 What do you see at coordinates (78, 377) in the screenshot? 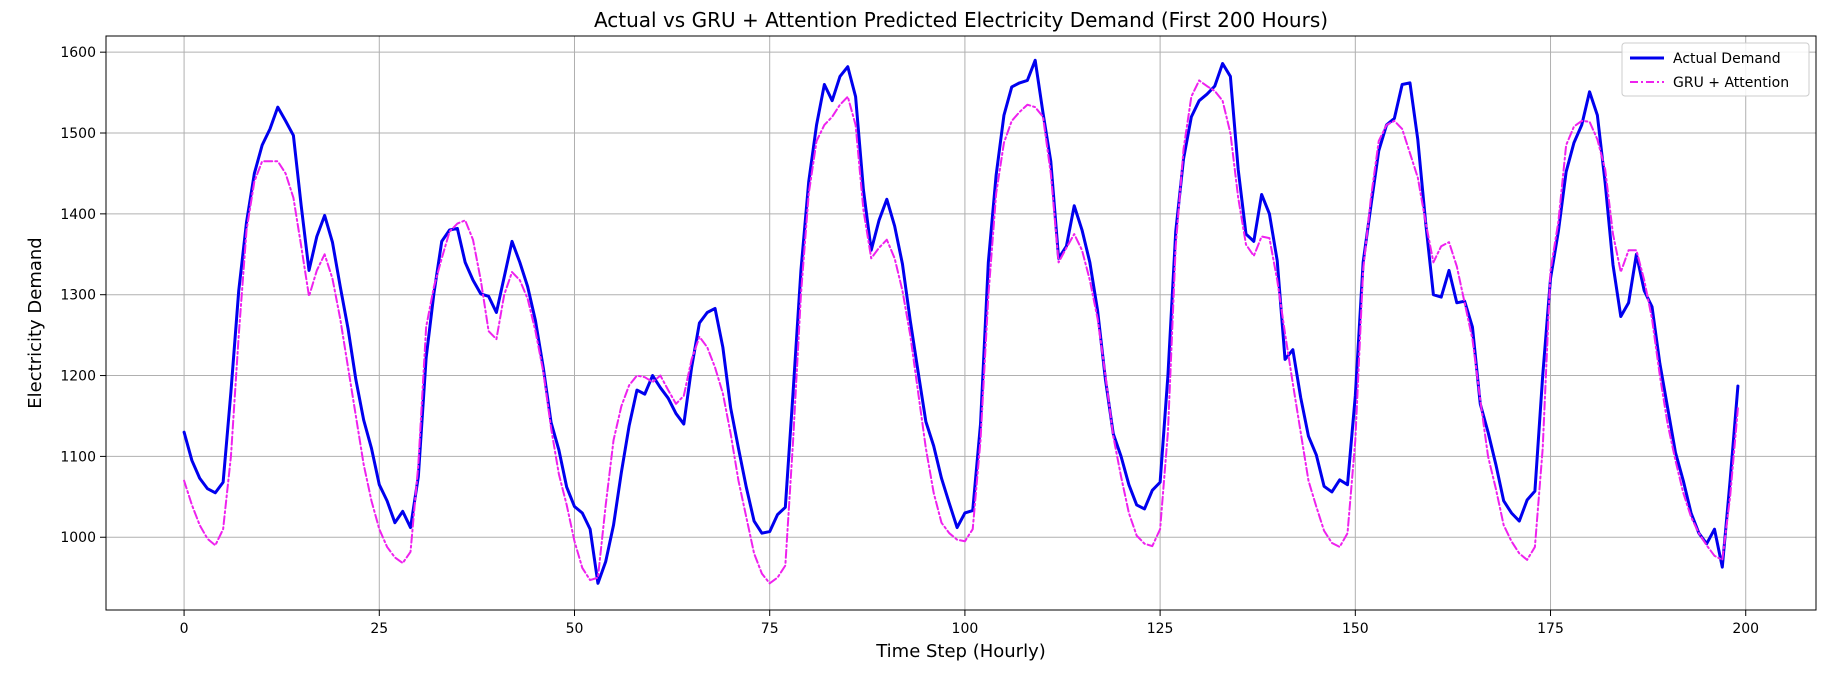
I see `y-tick-label: 1200` at bounding box center [78, 377].